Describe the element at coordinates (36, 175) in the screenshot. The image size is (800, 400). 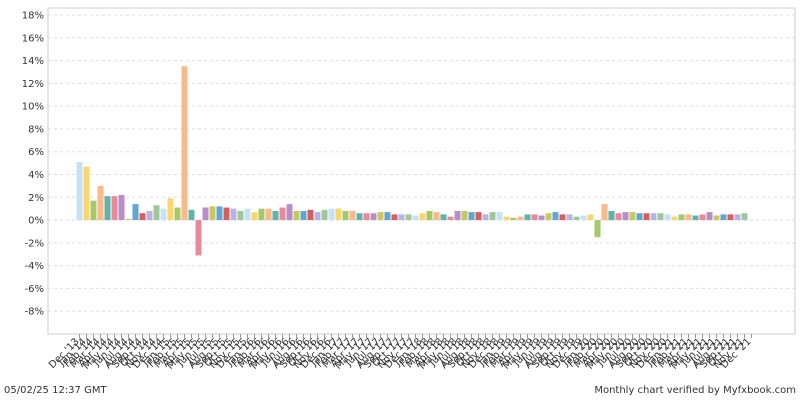
I see `y-tick-label: 4%` at that location.